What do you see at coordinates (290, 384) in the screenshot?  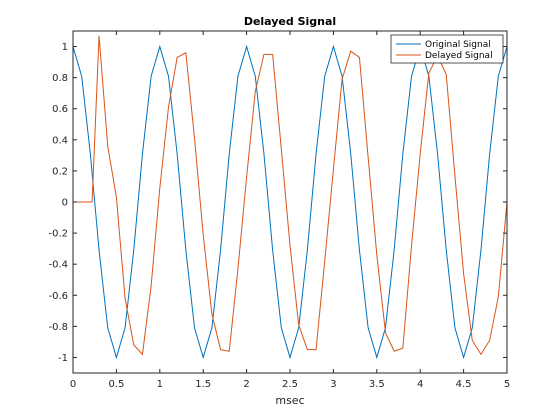 I see `x-tick-label: 2.5` at bounding box center [290, 384].